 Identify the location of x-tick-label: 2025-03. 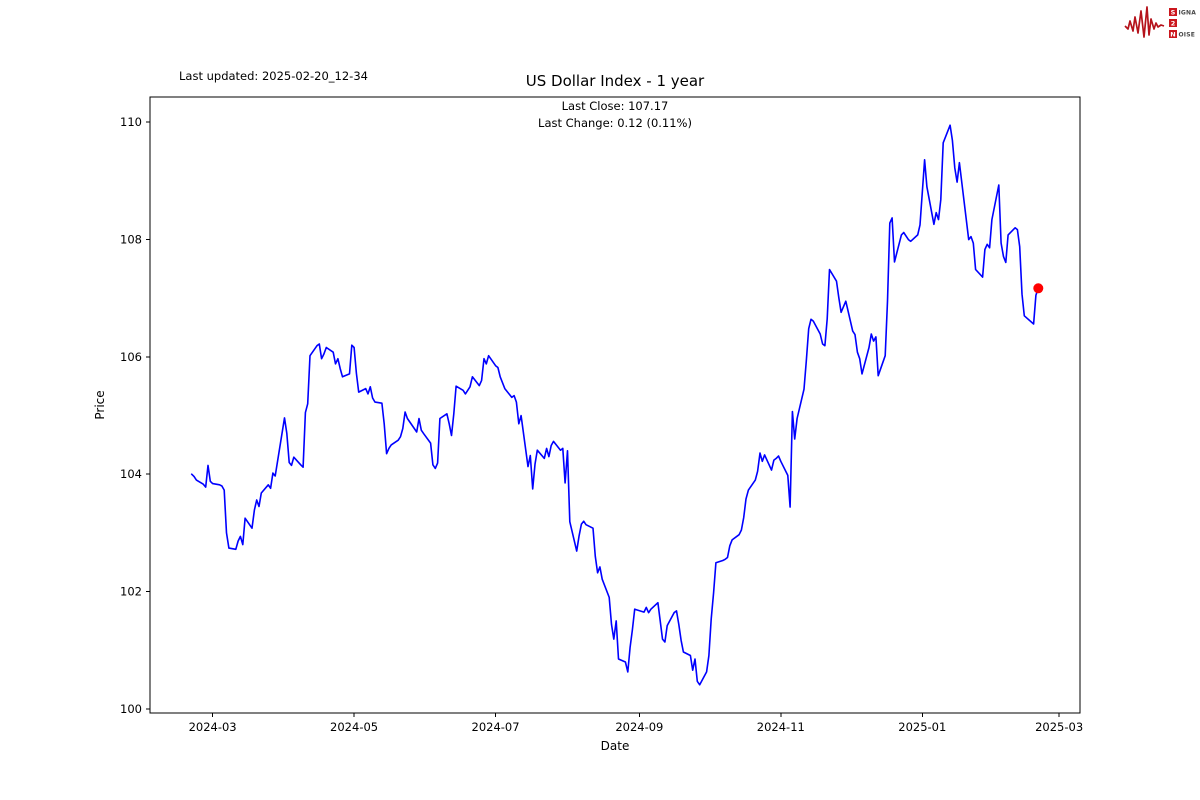
(1059, 727).